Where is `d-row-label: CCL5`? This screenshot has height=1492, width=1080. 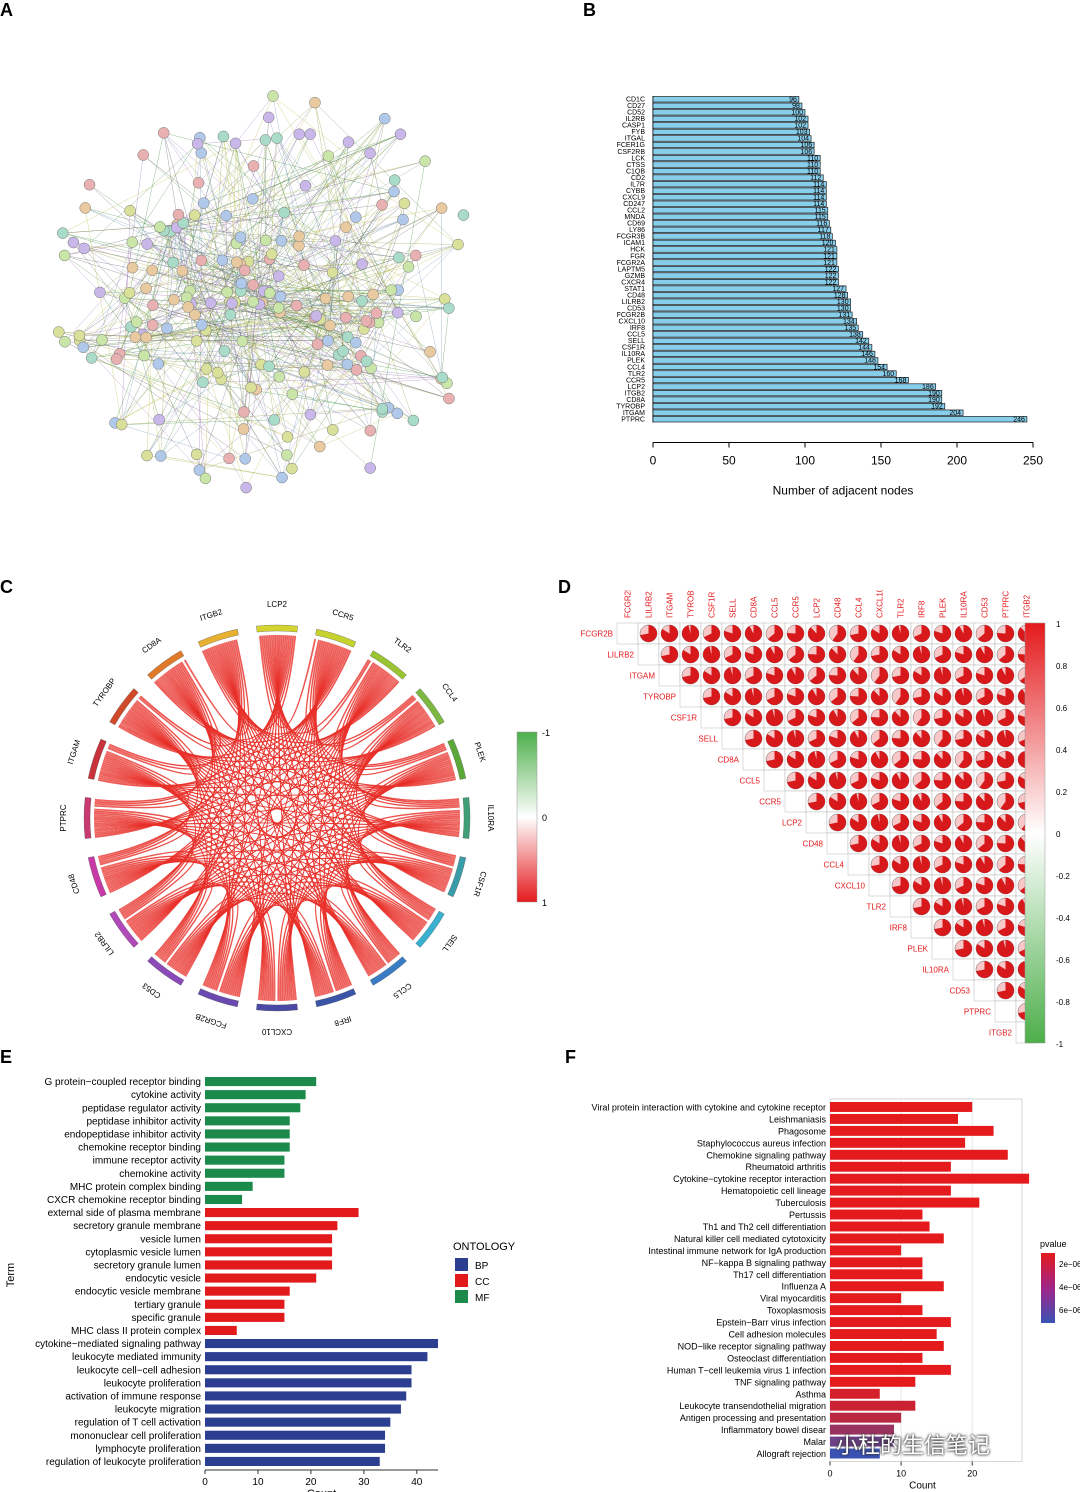
d-row-label: CCL5 is located at coordinates (750, 781).